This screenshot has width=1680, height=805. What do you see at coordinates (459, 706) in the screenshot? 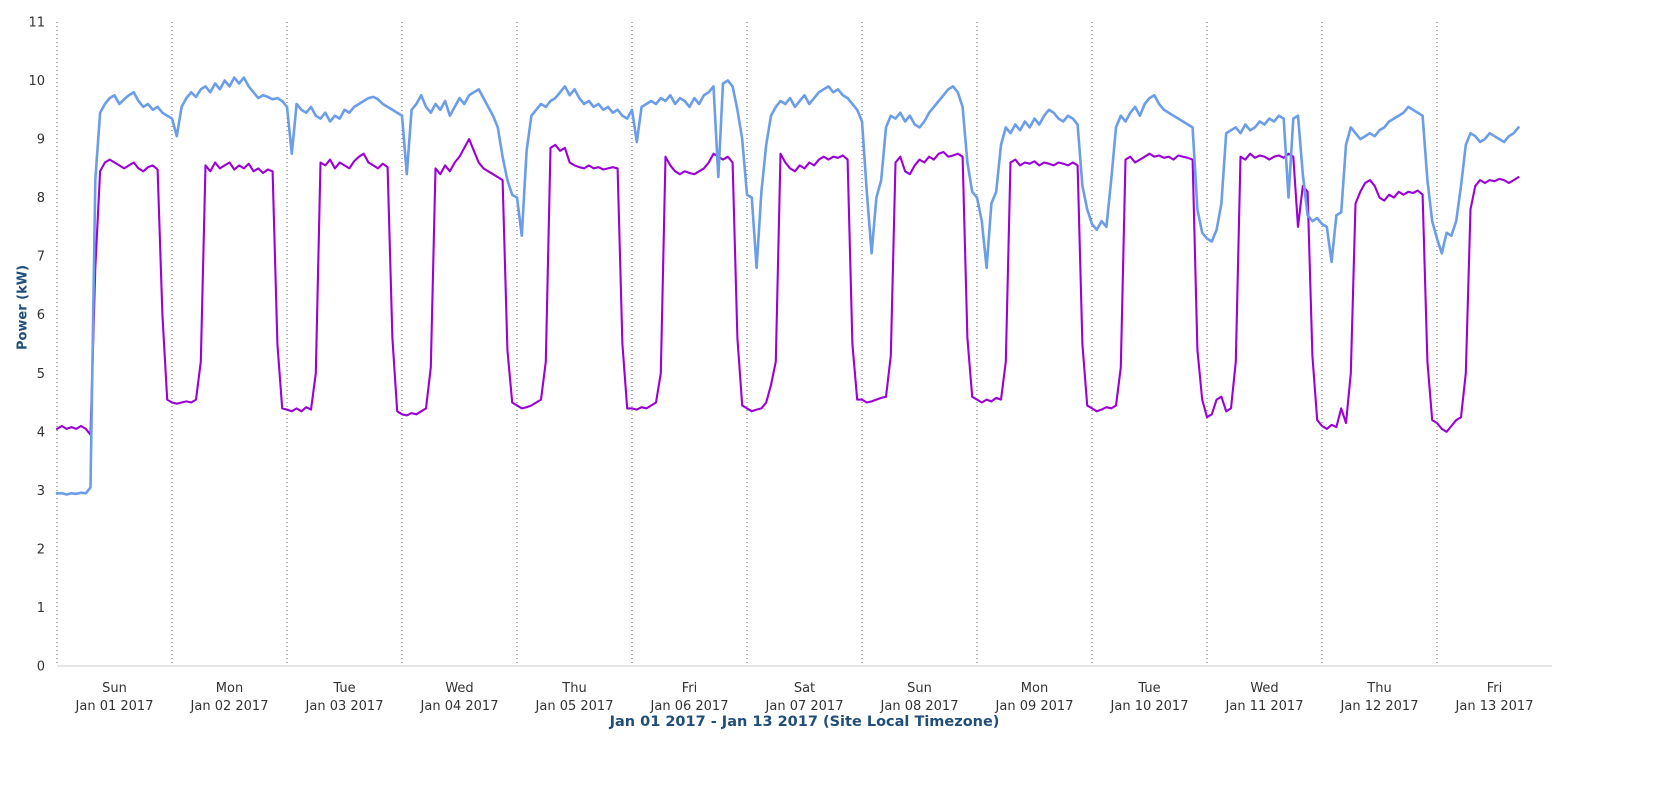
I see `x-day-date-label: Jan 04 2017` at bounding box center [459, 706].